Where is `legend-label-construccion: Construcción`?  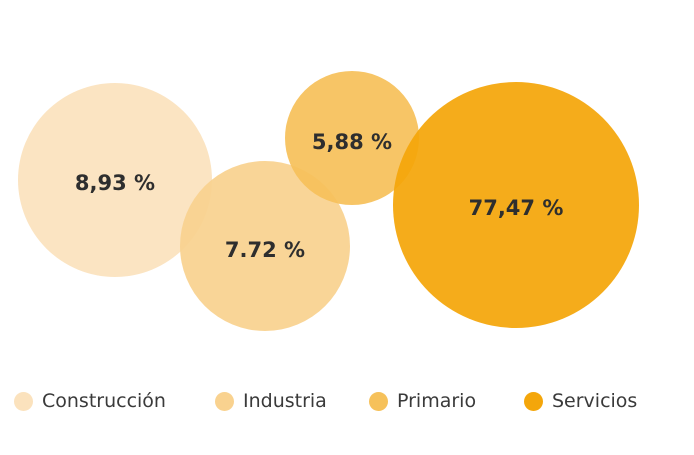 legend-label-construccion: Construcción is located at coordinates (104, 401).